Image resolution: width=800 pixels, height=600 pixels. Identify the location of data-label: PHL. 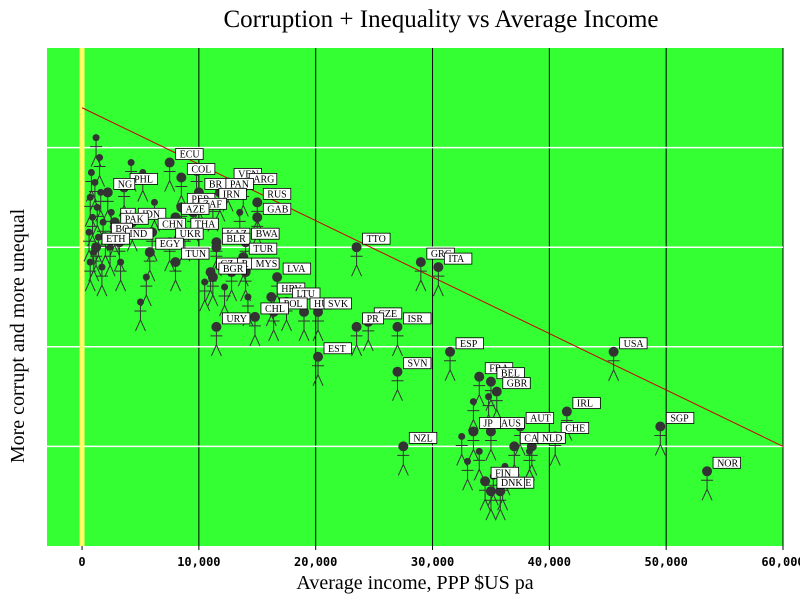
(143, 179).